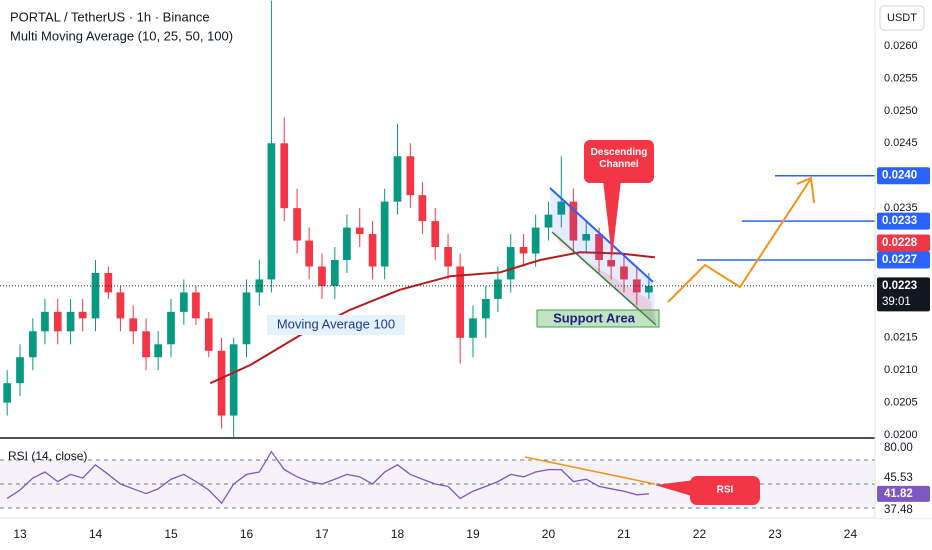  Describe the element at coordinates (398, 534) in the screenshot. I see `x-tick-label: 18` at that location.